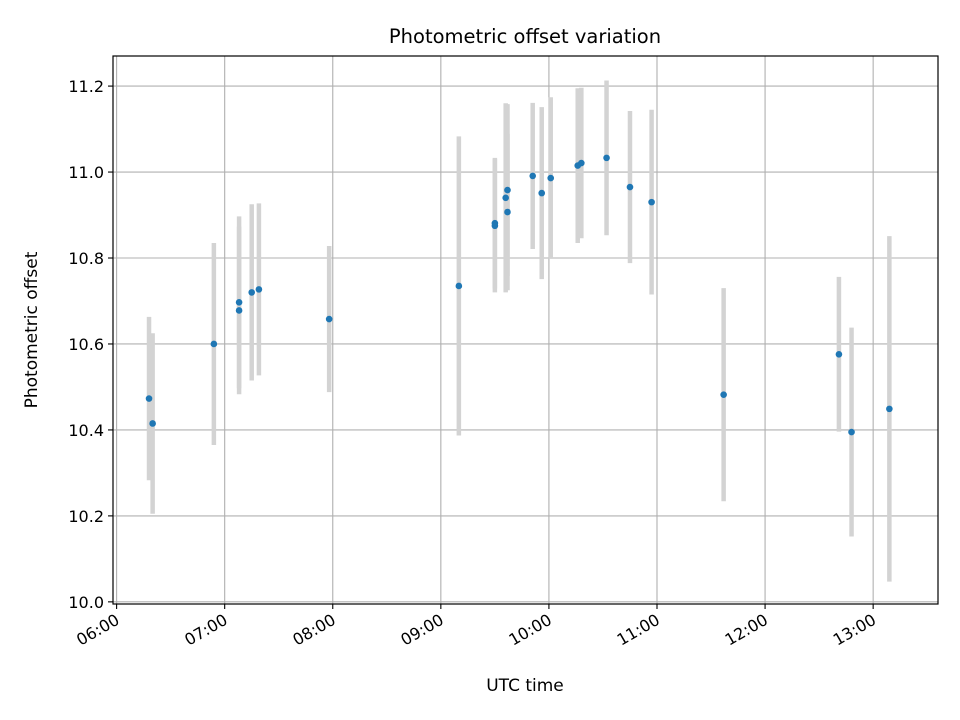 This screenshot has height=720, width=960. Describe the element at coordinates (86, 516) in the screenshot. I see `y-tick-label: 10.2` at that location.